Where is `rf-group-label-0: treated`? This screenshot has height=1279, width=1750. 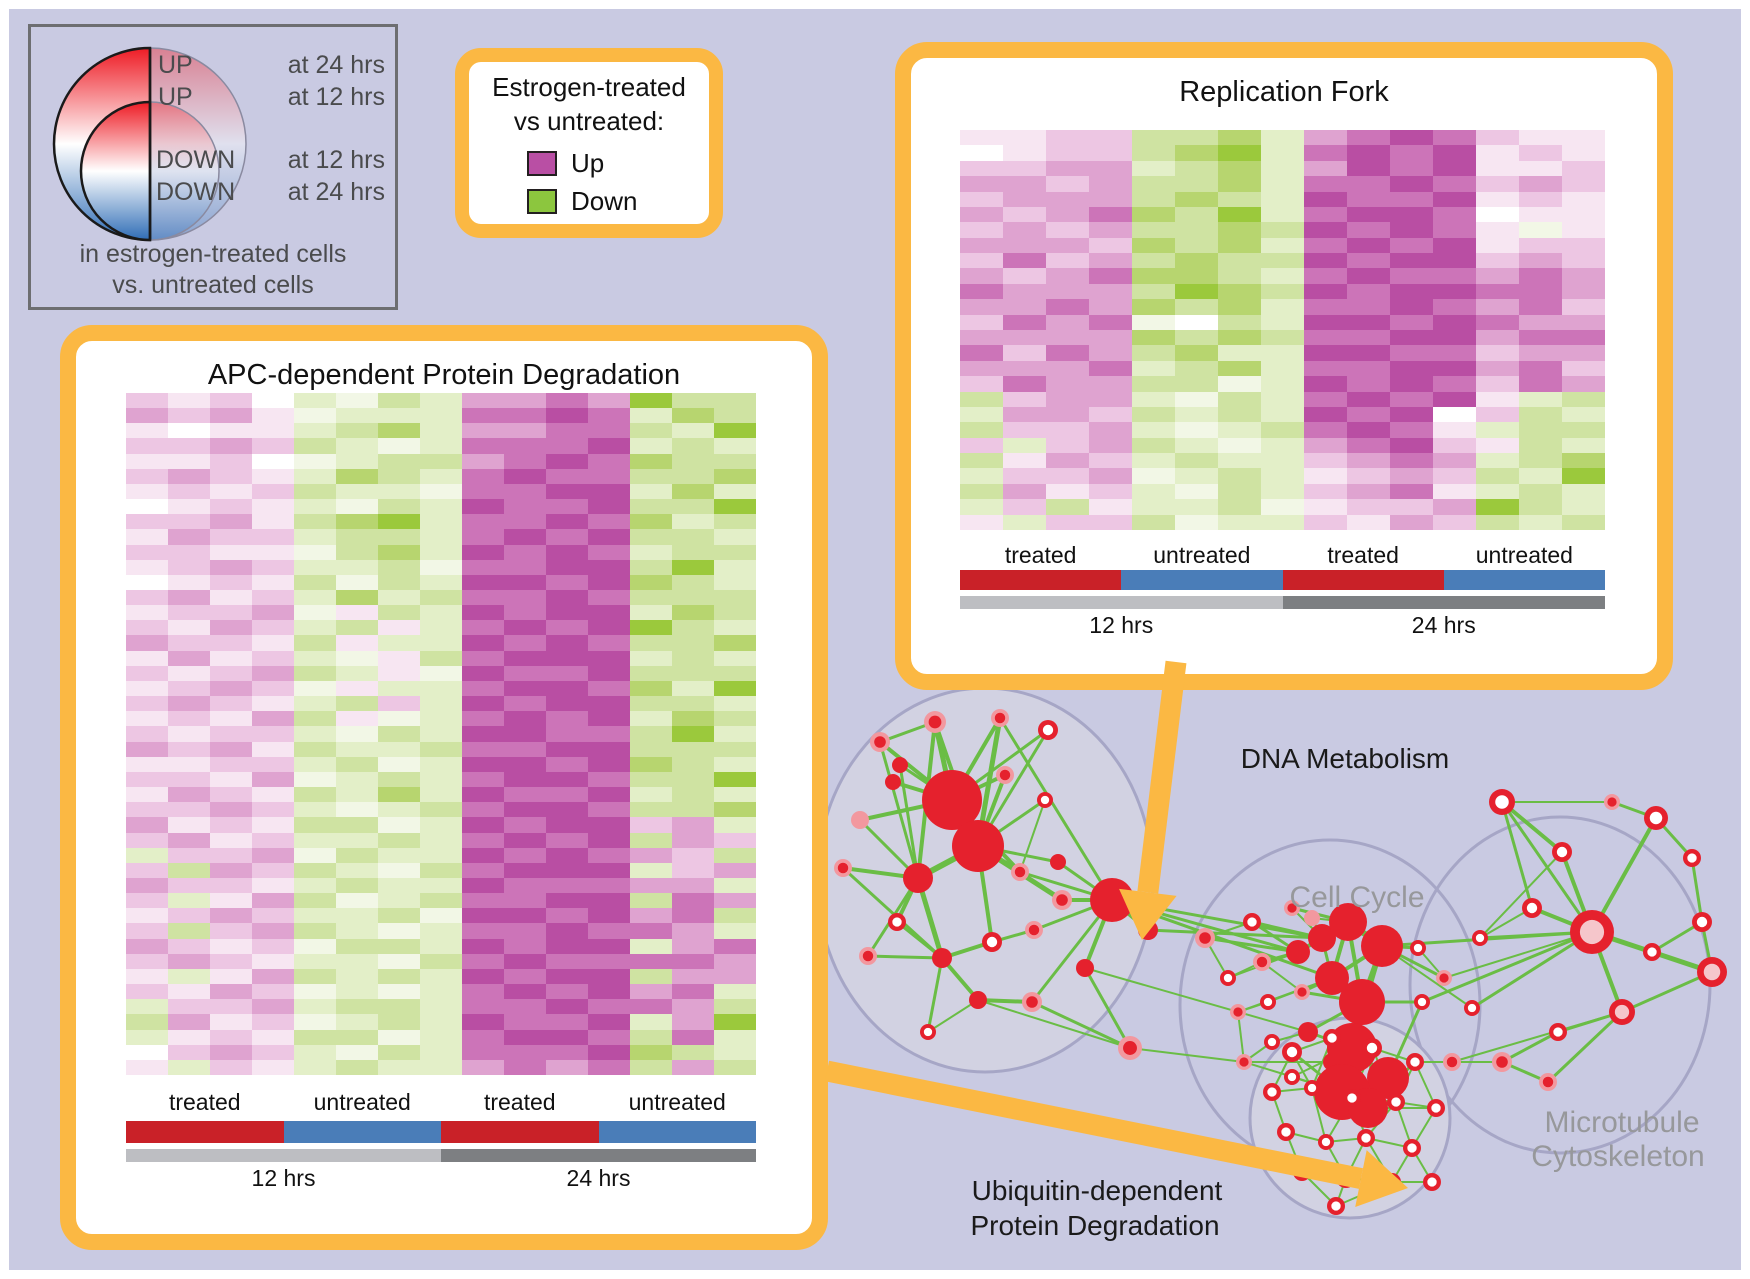
rf-group-label-0: treated is located at coordinates (1040, 555).